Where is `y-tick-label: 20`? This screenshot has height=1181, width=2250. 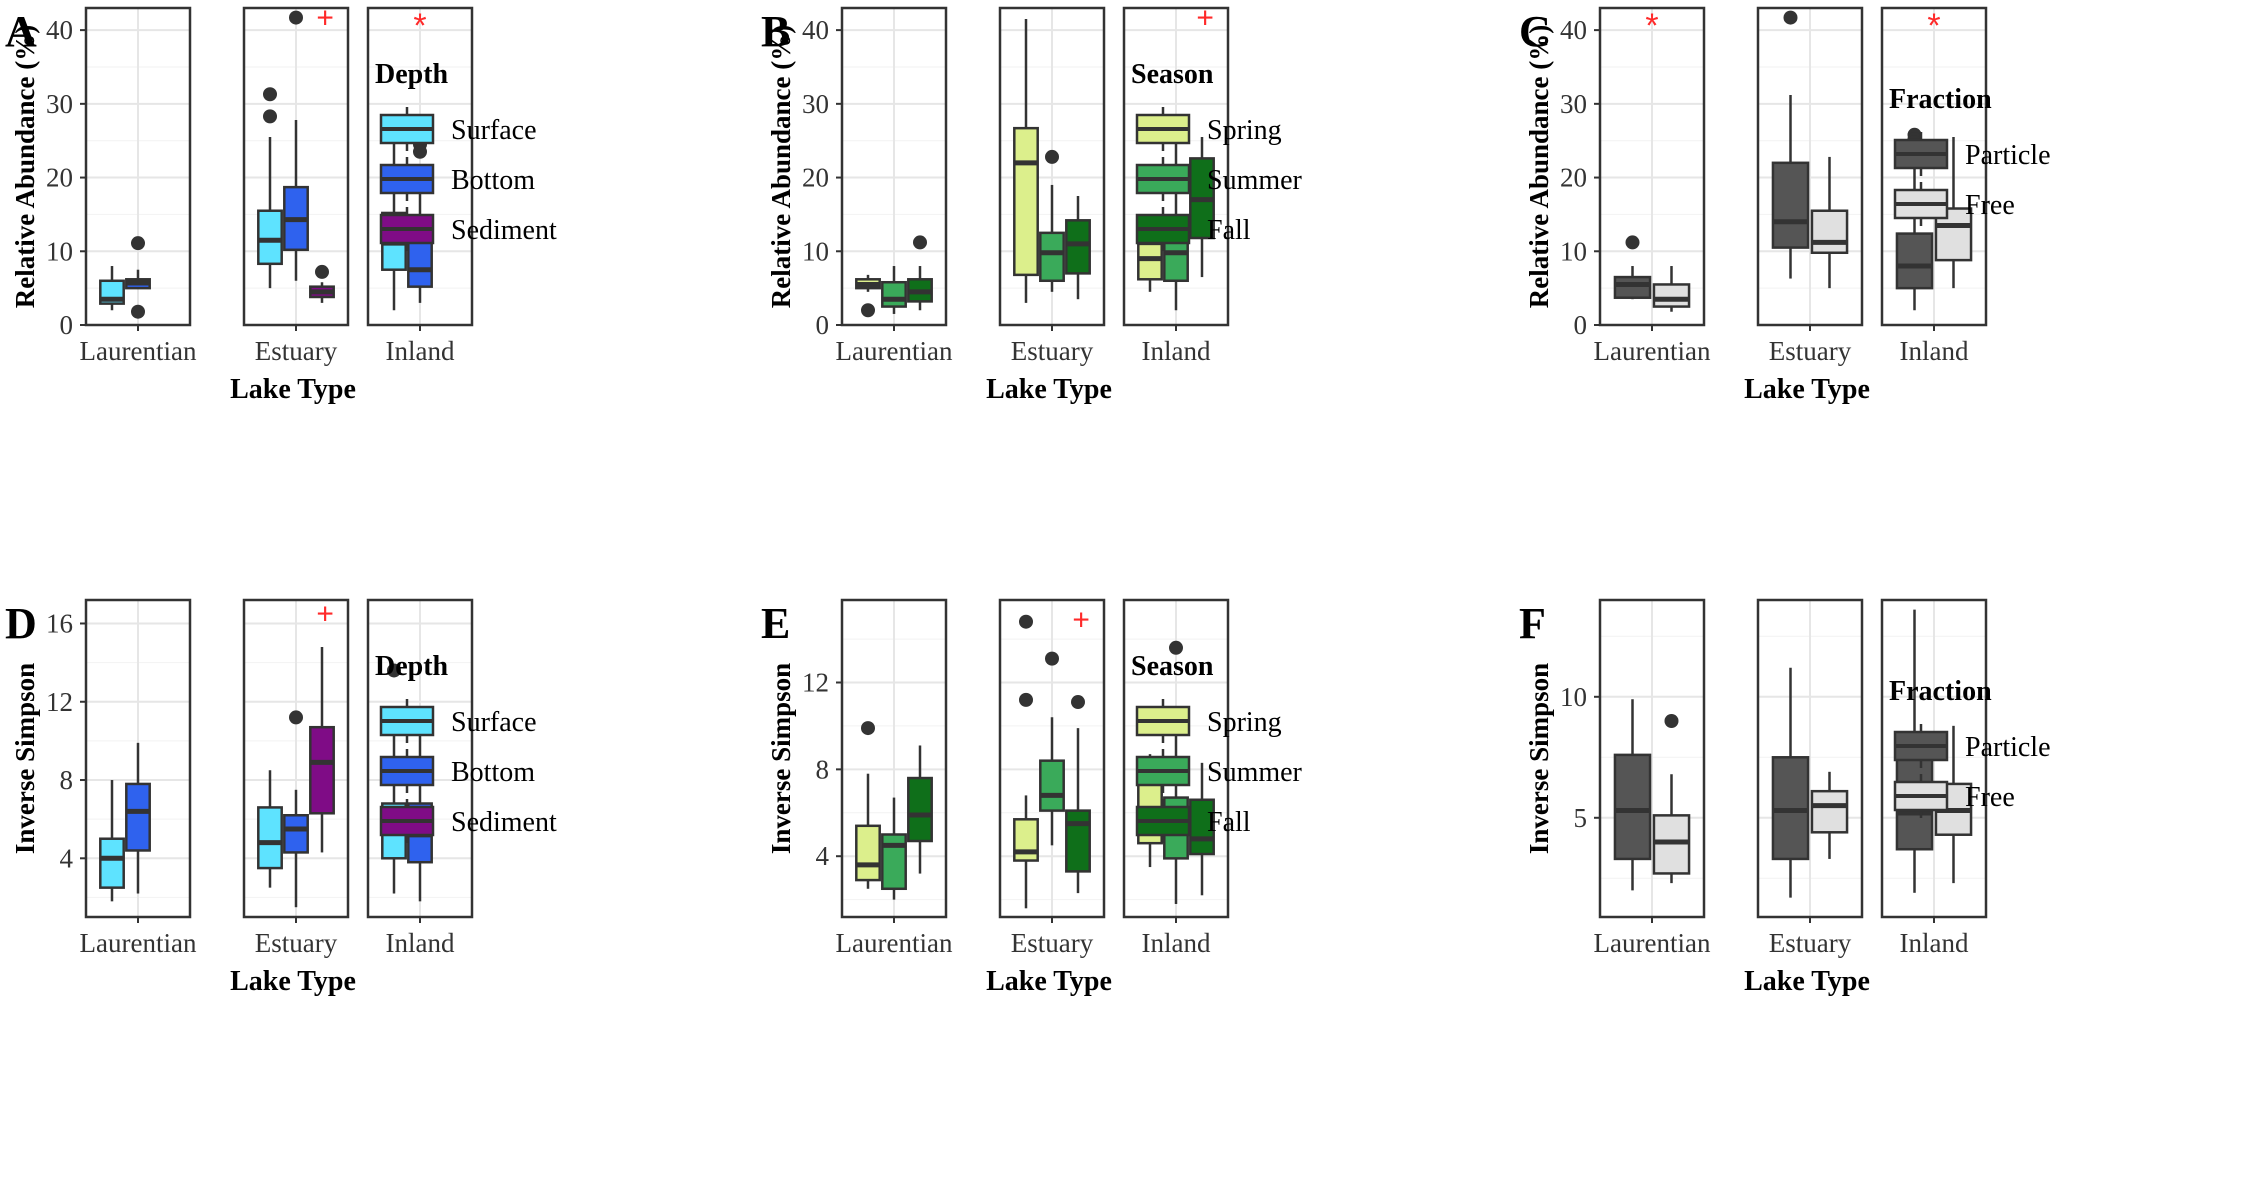
y-tick-label: 20 is located at coordinates (1573, 178).